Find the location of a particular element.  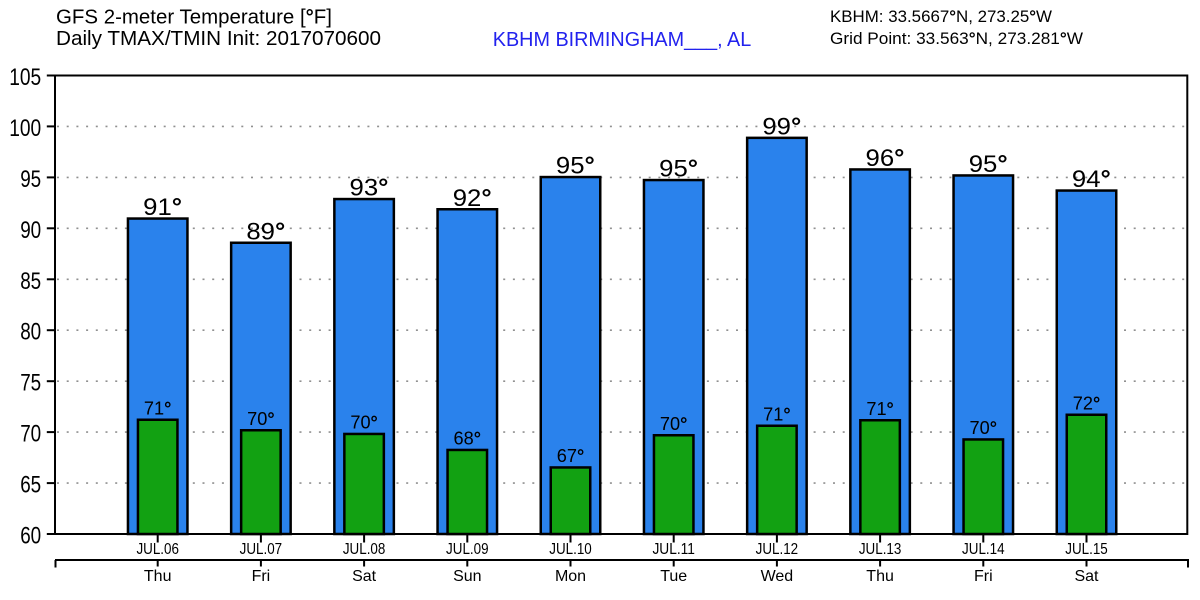

svg-text: 72° is located at coordinates (1087, 403).